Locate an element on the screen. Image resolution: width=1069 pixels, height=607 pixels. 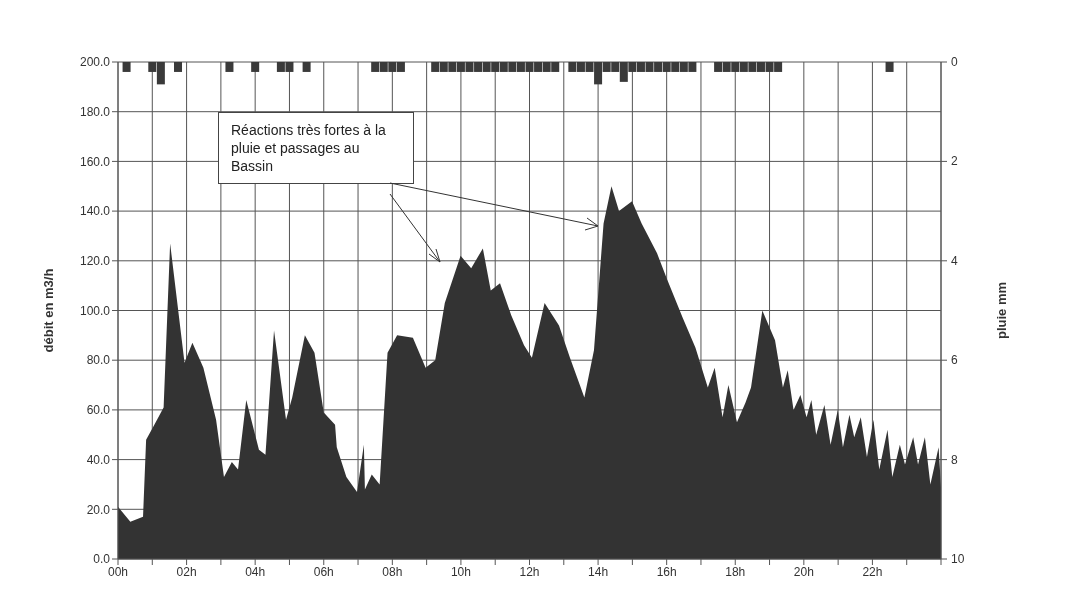
y-tick-label: 60.0 is located at coordinates (98, 410).